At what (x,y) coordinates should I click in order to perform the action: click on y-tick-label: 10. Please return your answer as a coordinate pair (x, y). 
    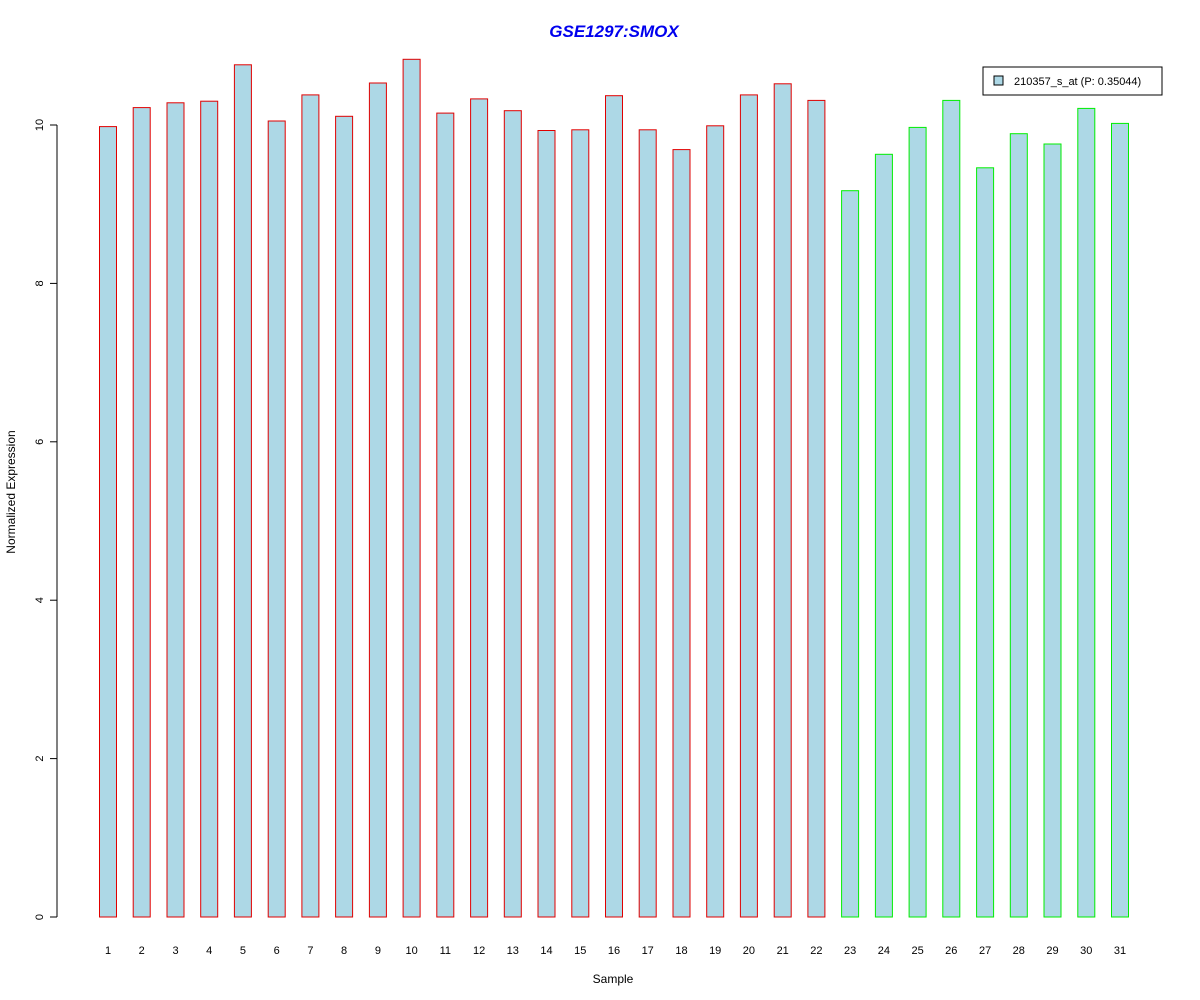
    Looking at the image, I should click on (40, 125).